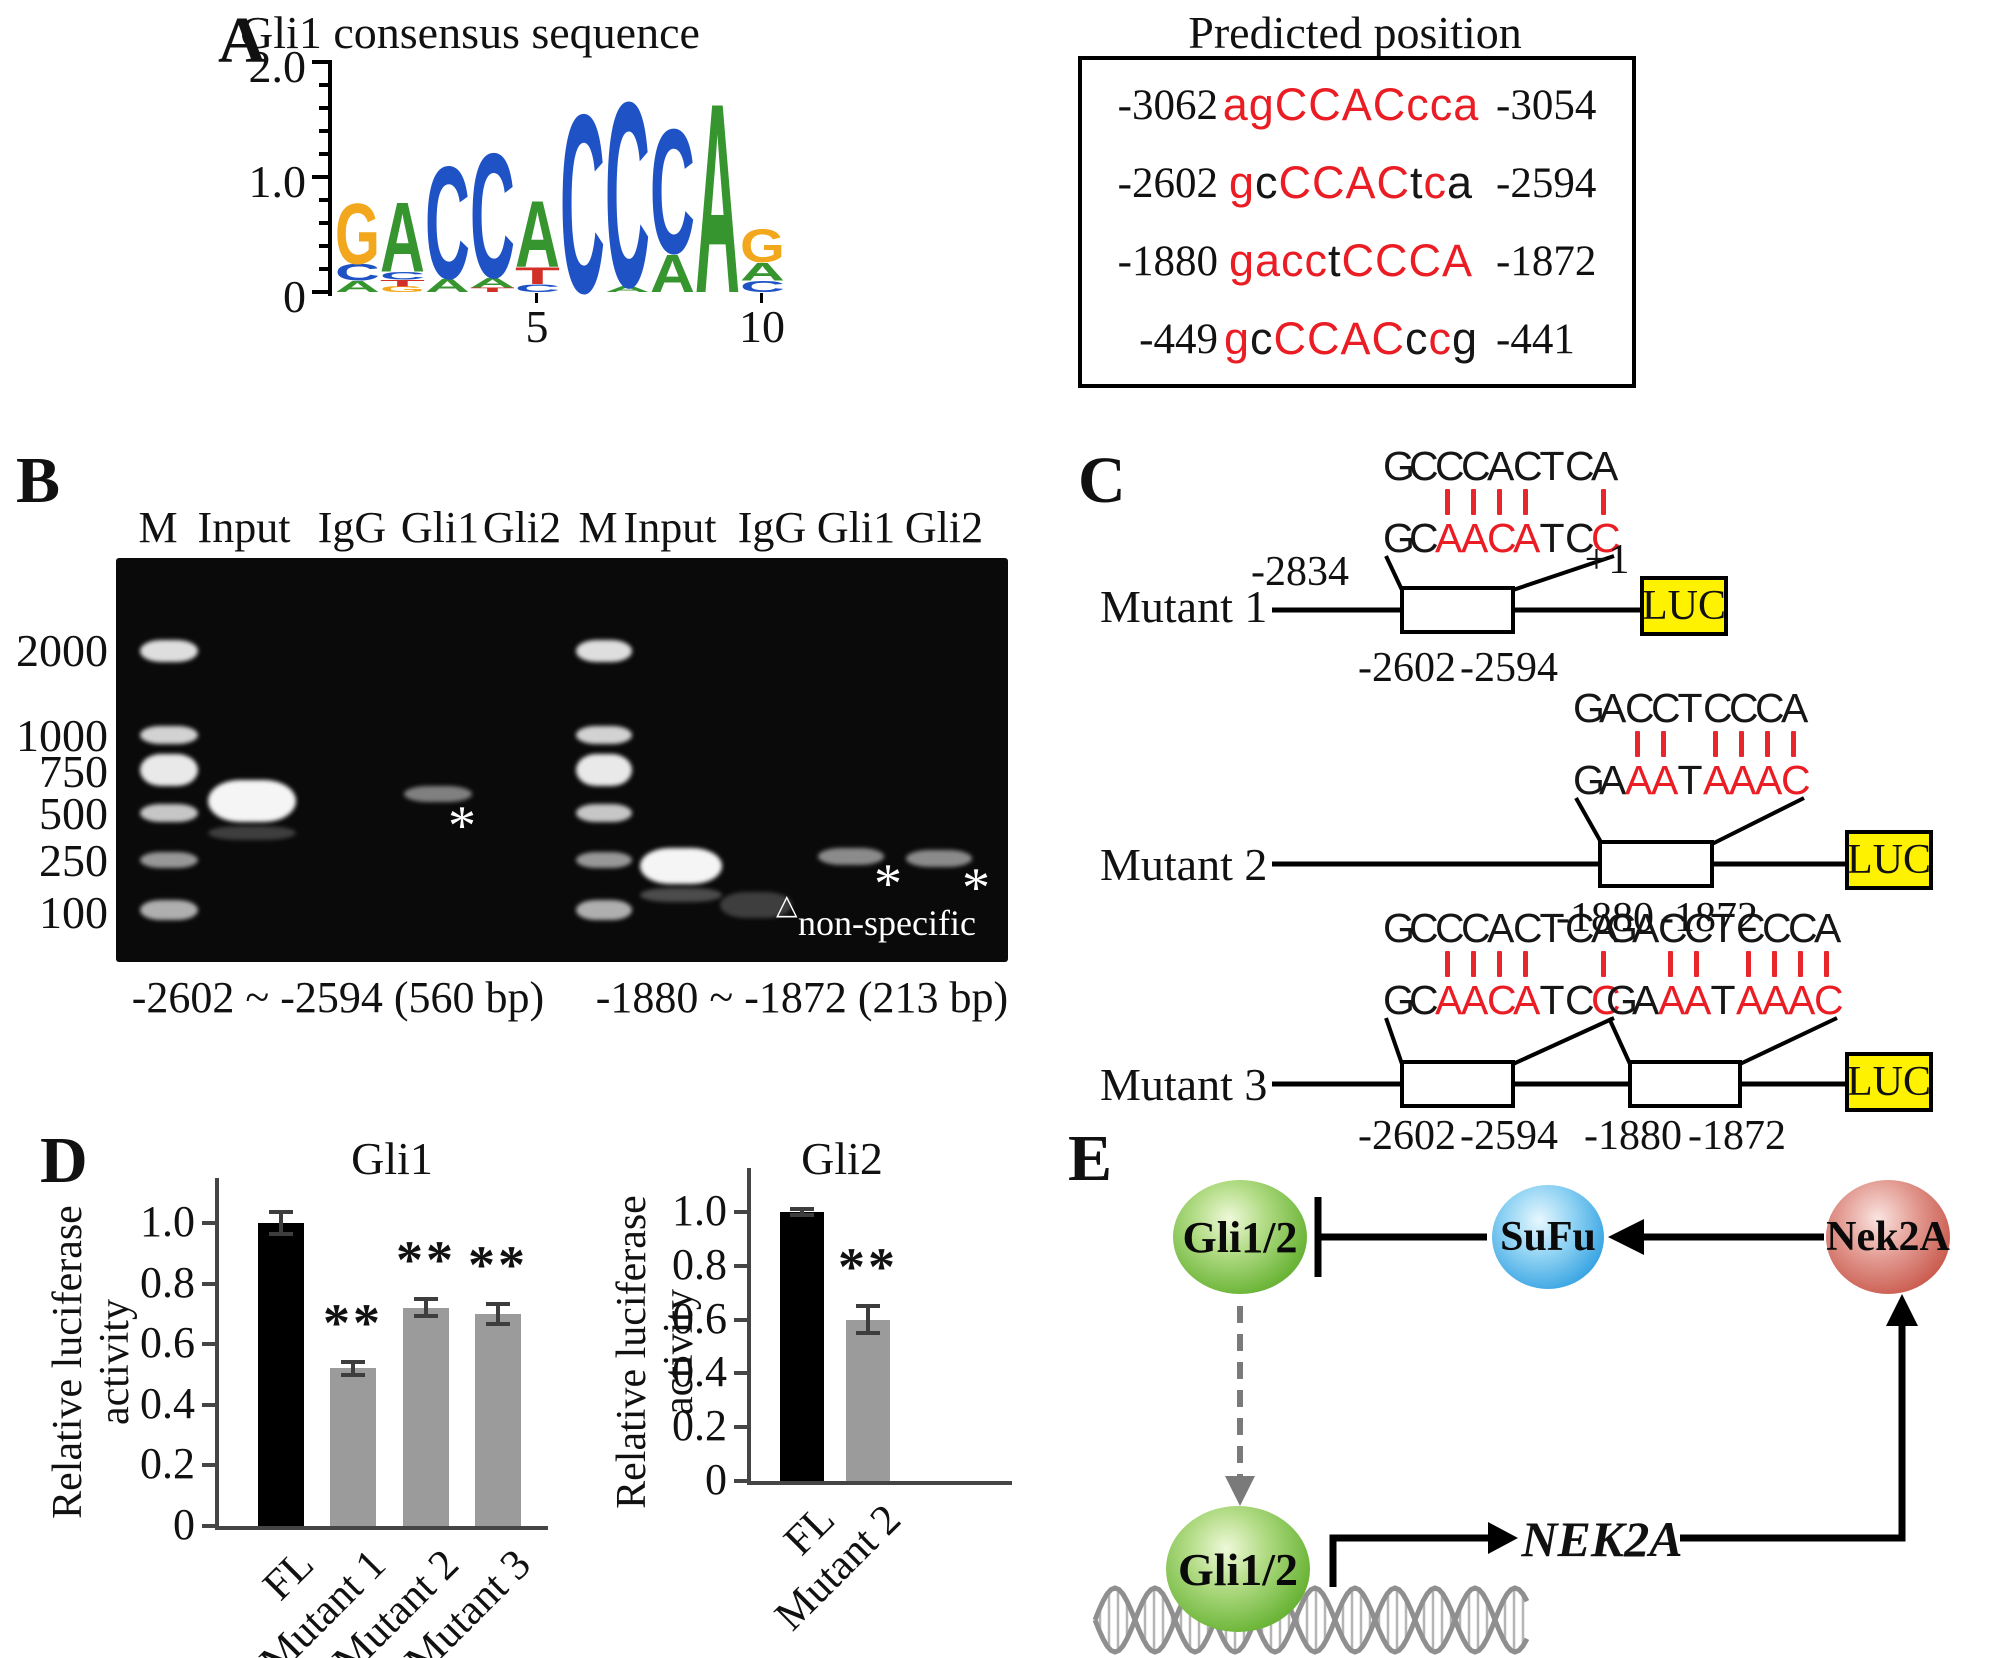  Describe the element at coordinates (440, 527) in the screenshot. I see `lane-label-gli1-1: Gli1` at that location.